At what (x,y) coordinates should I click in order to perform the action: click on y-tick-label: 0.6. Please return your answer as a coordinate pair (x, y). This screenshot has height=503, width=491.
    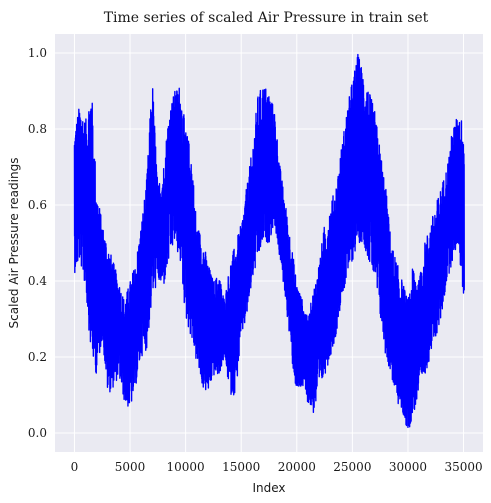
    Looking at the image, I should click on (37, 205).